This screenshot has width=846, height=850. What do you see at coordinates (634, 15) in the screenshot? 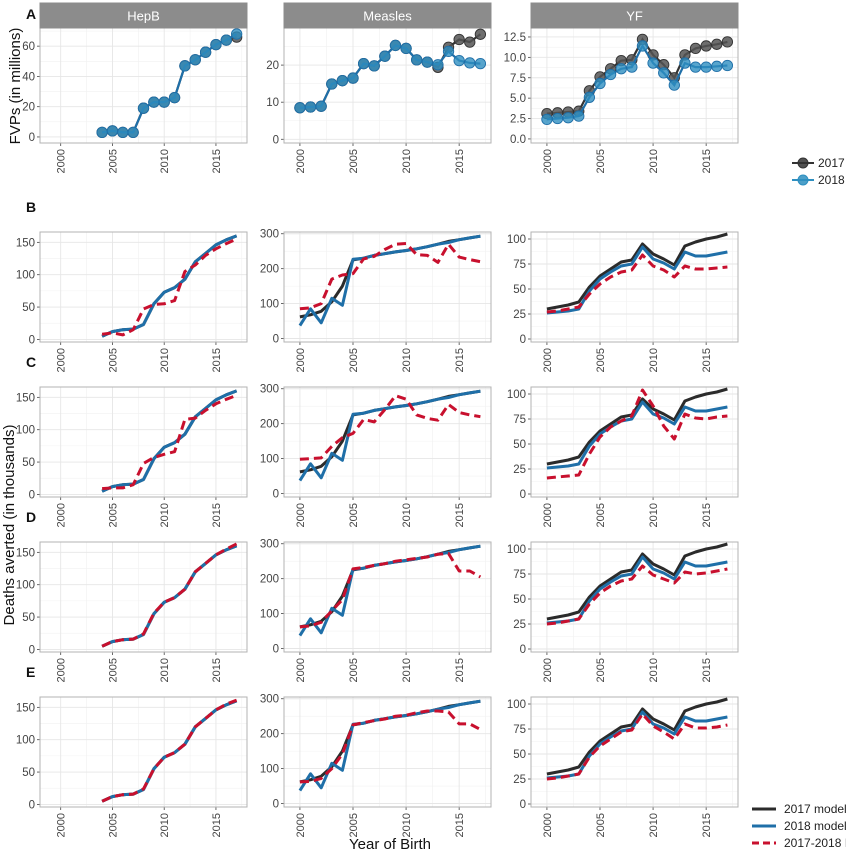
I see `facet-strip` at bounding box center [634, 15].